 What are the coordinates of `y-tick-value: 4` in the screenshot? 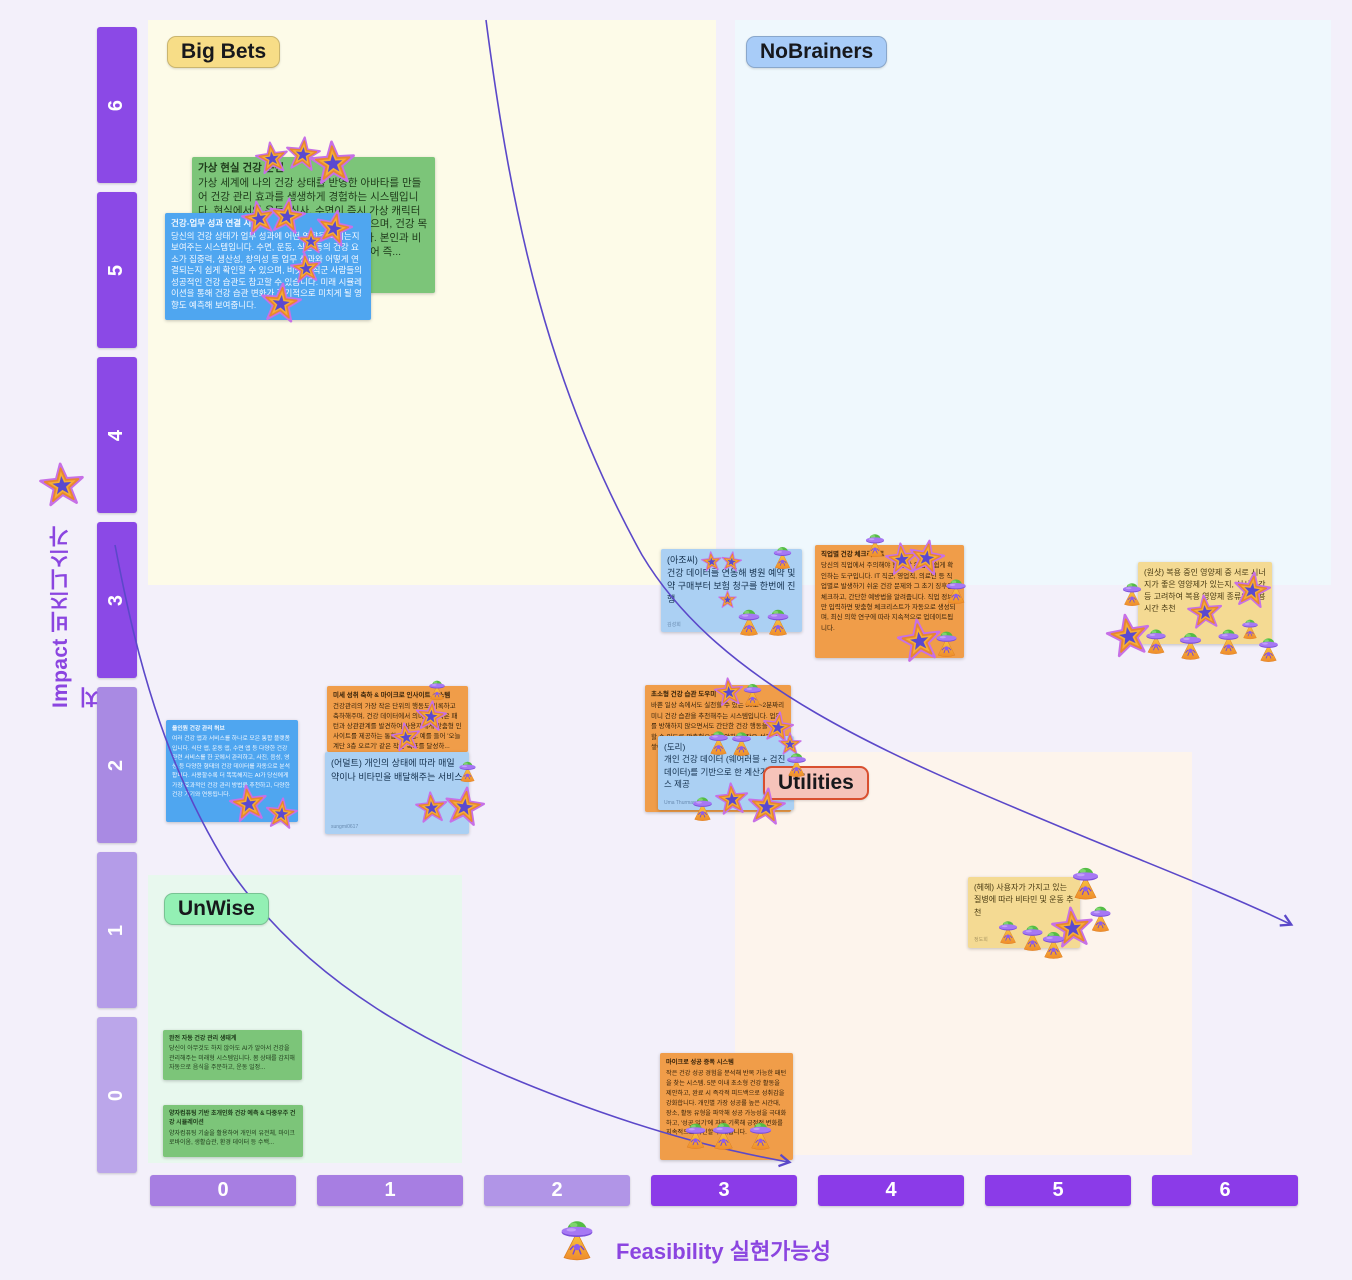 It's located at (116, 435).